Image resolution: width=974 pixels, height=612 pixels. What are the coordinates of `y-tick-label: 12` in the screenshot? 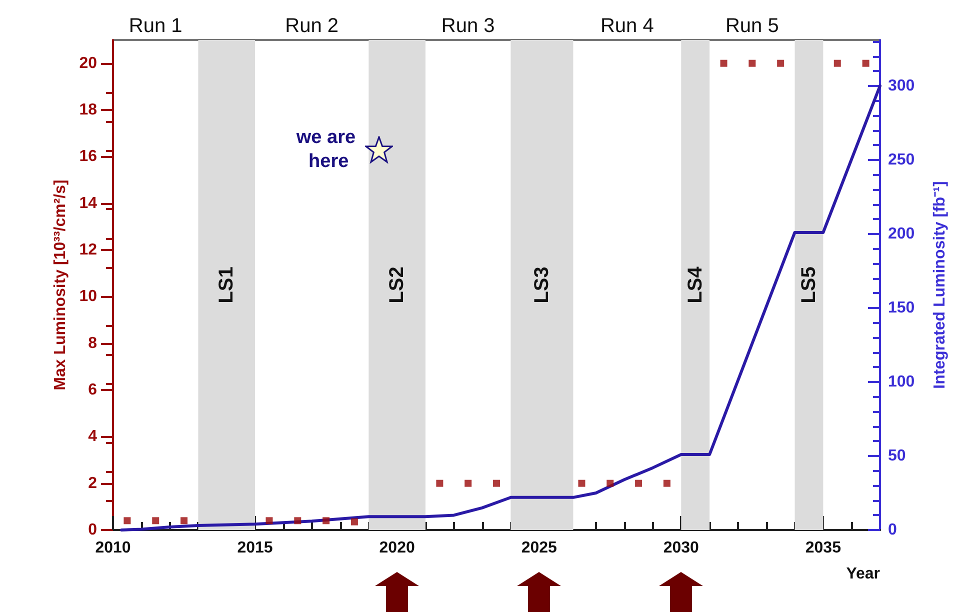 It's located at (88, 250).